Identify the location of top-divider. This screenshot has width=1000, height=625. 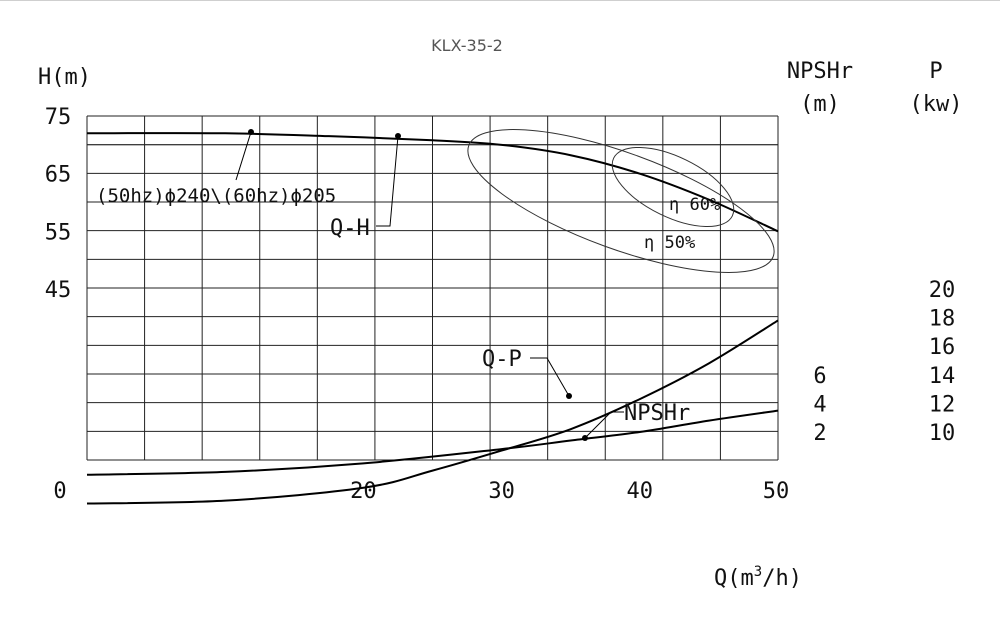
(500, 0).